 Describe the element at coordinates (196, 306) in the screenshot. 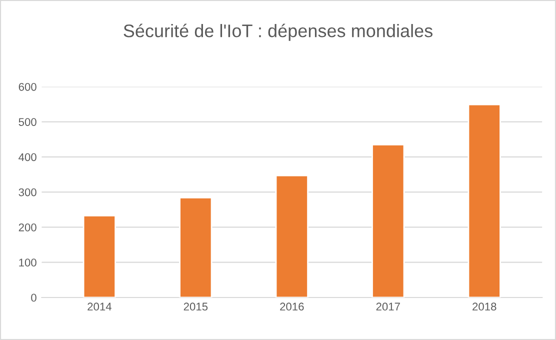

I see `x-tick-label: 2015` at that location.